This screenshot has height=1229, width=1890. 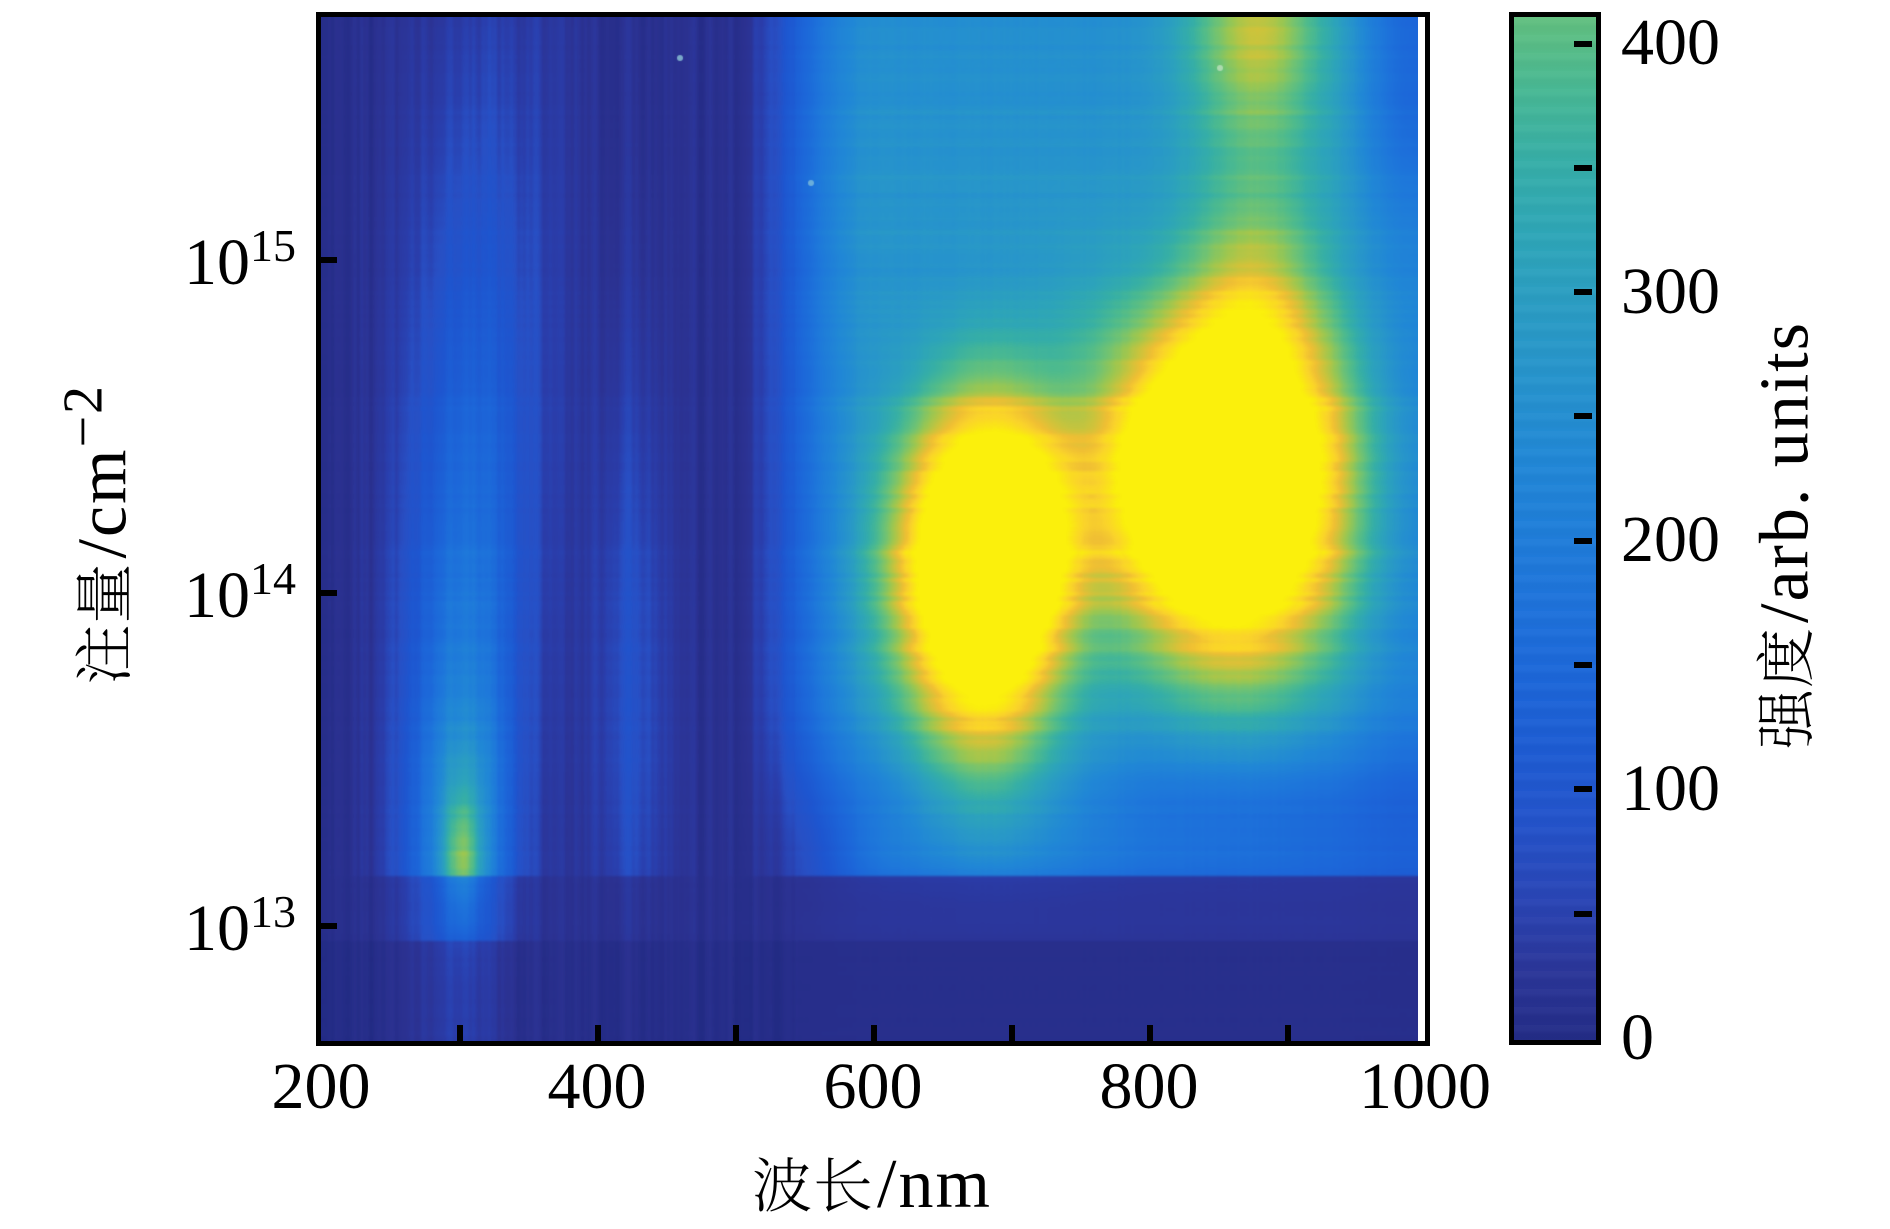 What do you see at coordinates (934, 1184) in the screenshot?
I see `svg-text: /nm` at bounding box center [934, 1184].